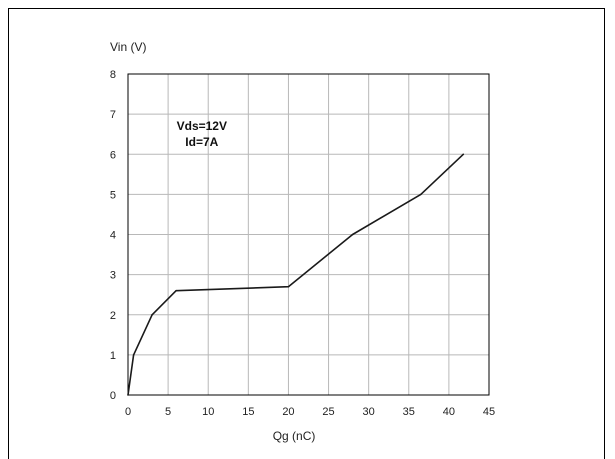  What do you see at coordinates (449, 412) in the screenshot?
I see `x-tick-label-8: 40` at bounding box center [449, 412].